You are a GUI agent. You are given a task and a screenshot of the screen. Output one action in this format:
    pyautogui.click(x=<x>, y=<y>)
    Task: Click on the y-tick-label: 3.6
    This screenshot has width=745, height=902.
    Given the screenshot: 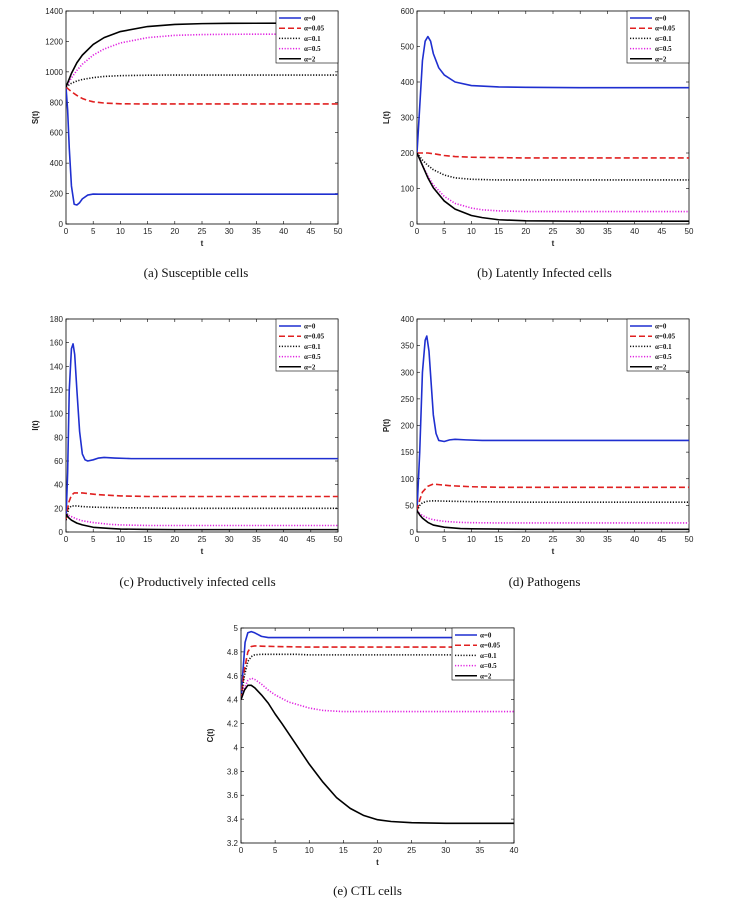 What is the action you would take?
    pyautogui.click(x=233, y=795)
    